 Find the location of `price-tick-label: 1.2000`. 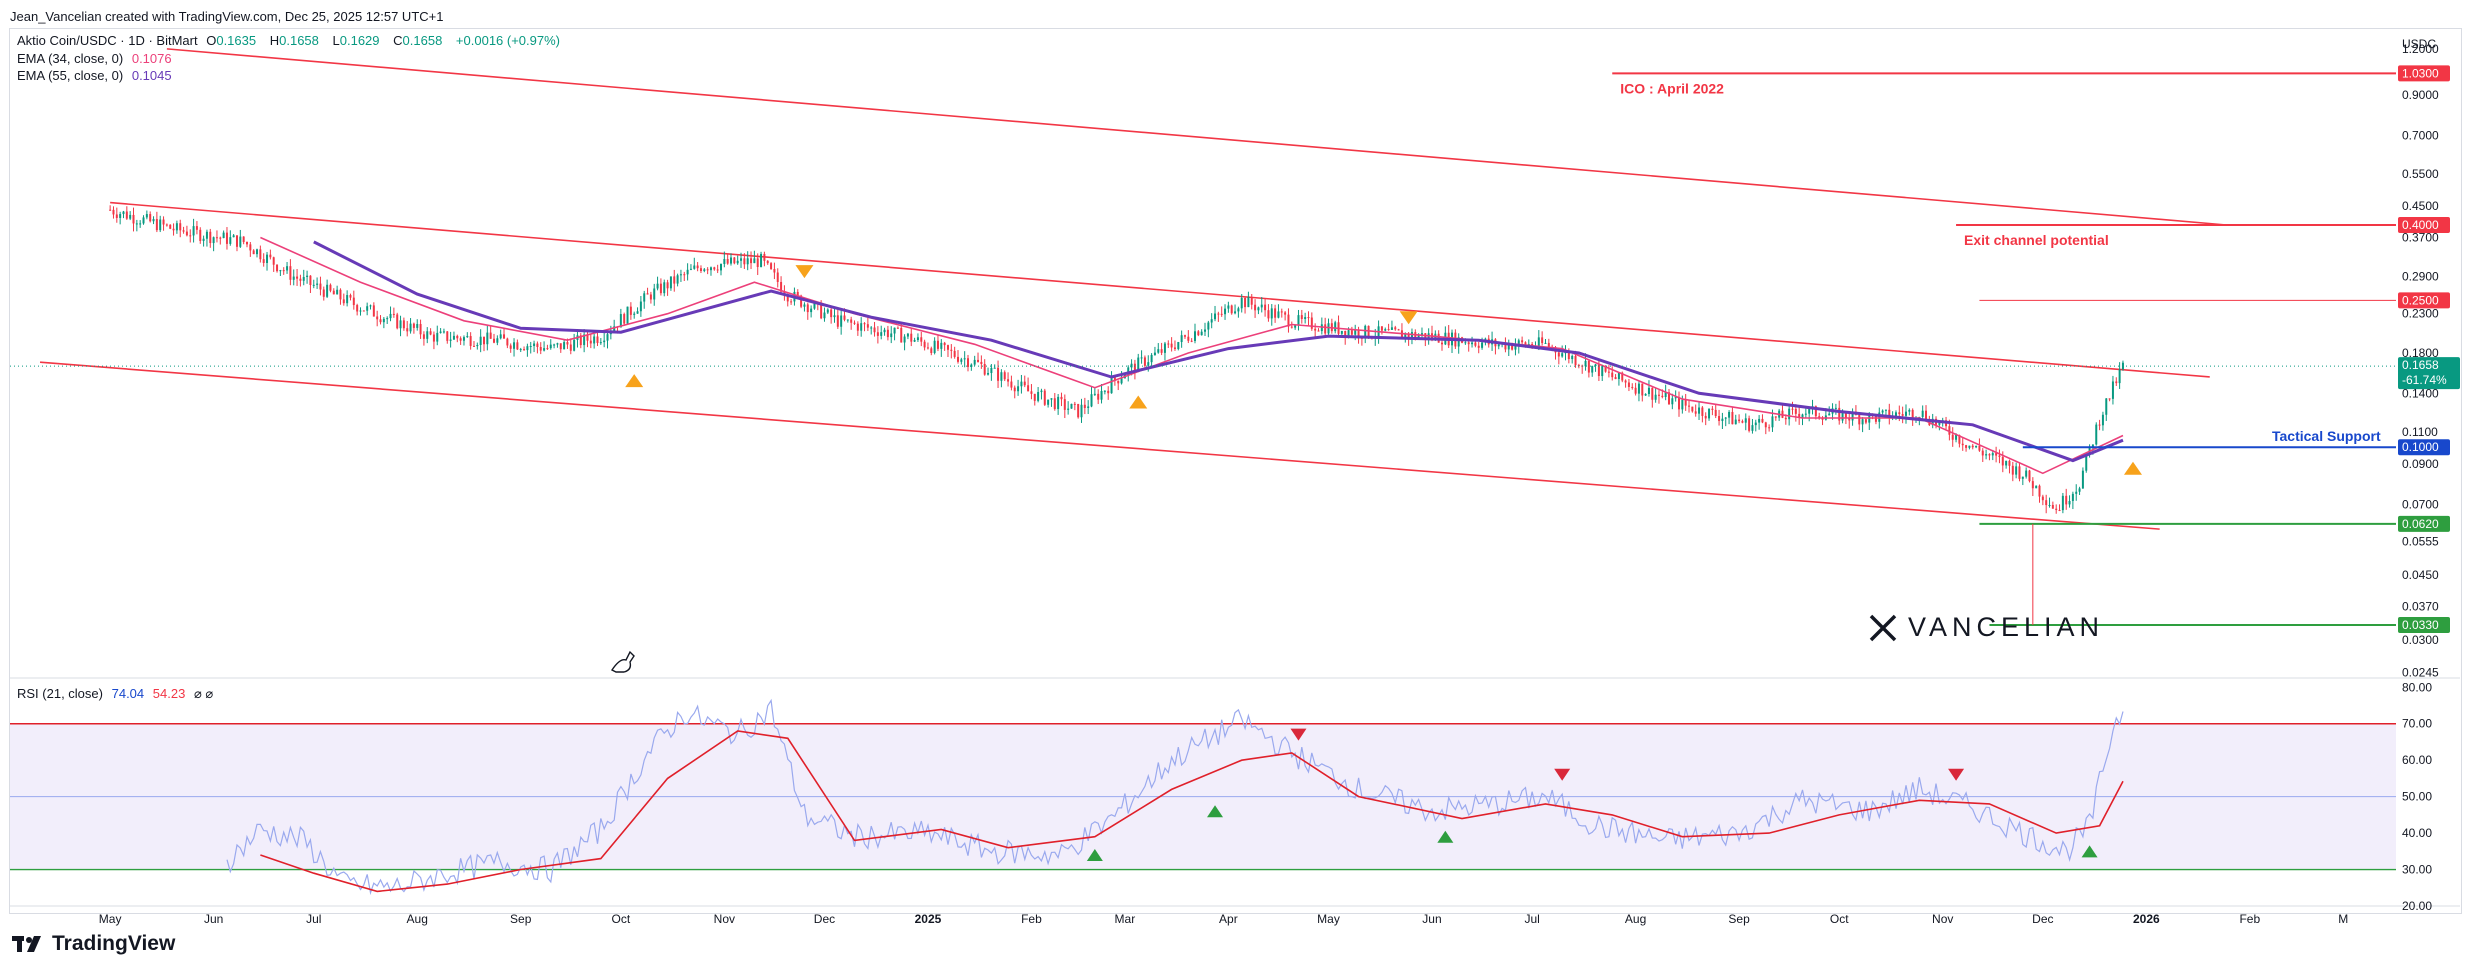

price-tick-label: 1.2000 is located at coordinates (2420, 49).